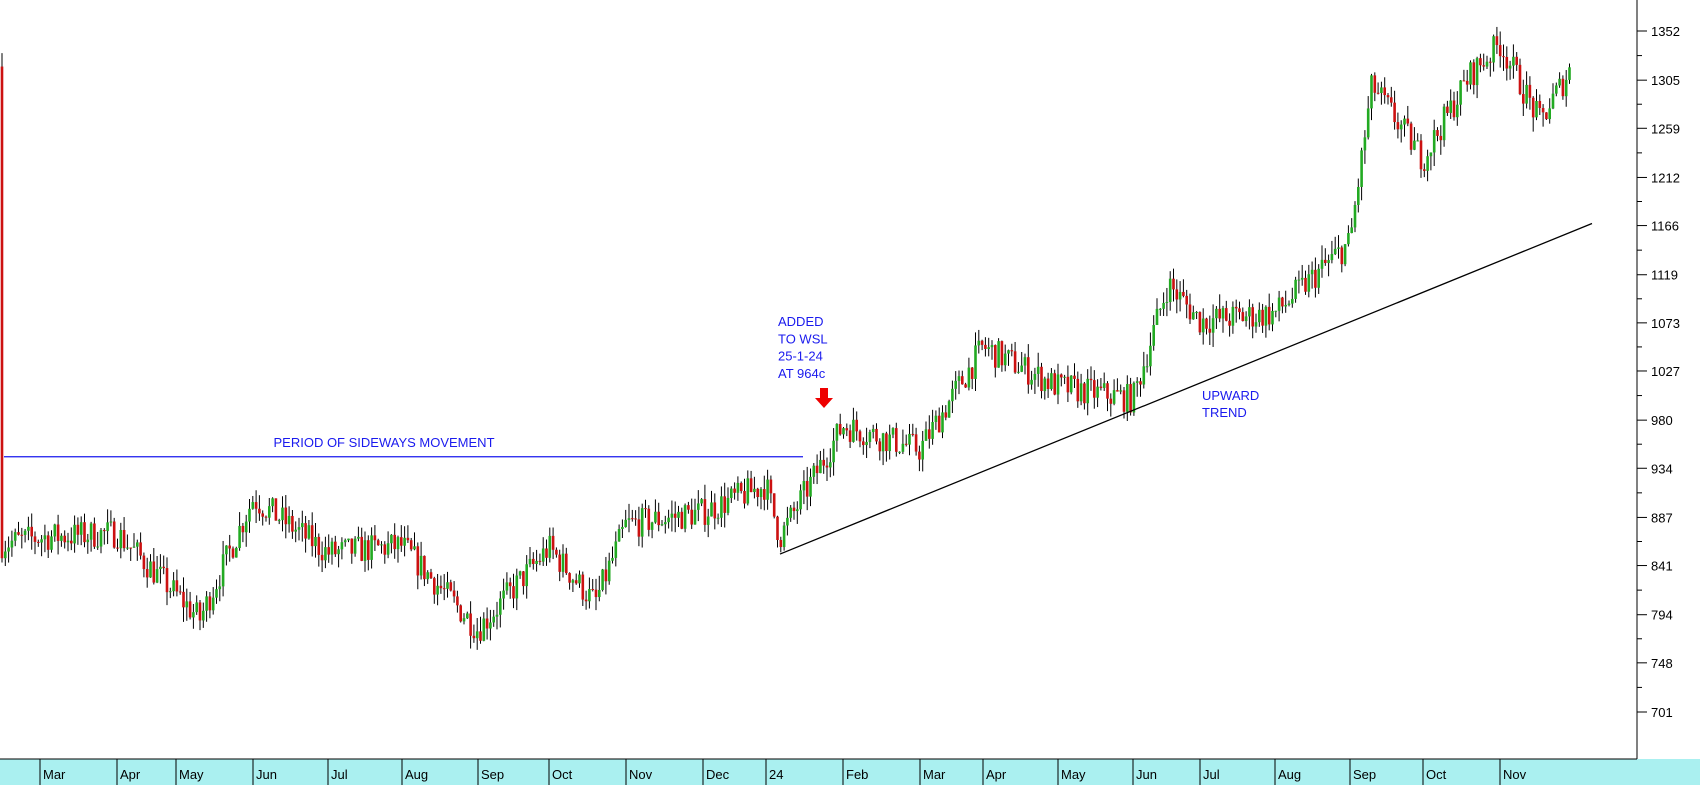  Describe the element at coordinates (857, 774) in the screenshot. I see `x-tick-label: Feb` at that location.